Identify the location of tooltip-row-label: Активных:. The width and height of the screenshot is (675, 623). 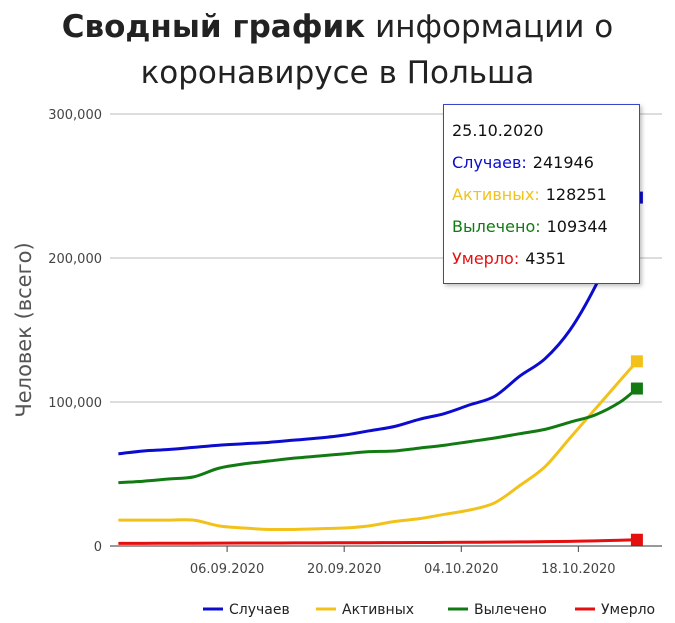
(496, 194).